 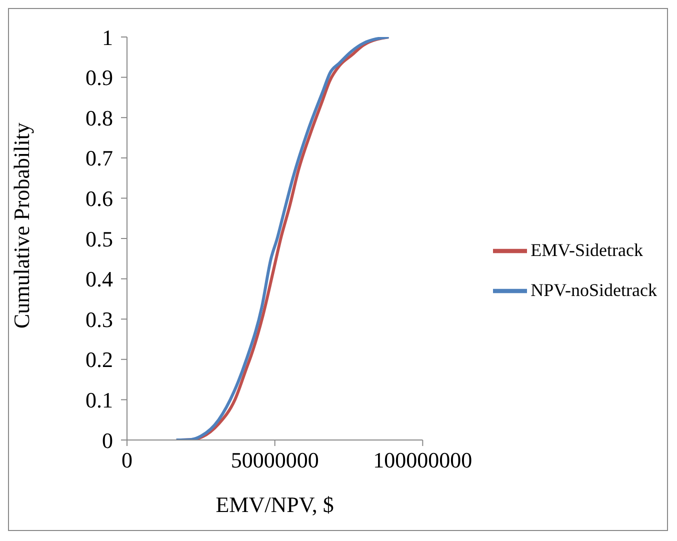 I want to click on y-tick-label: 0.5, so click(x=99, y=239).